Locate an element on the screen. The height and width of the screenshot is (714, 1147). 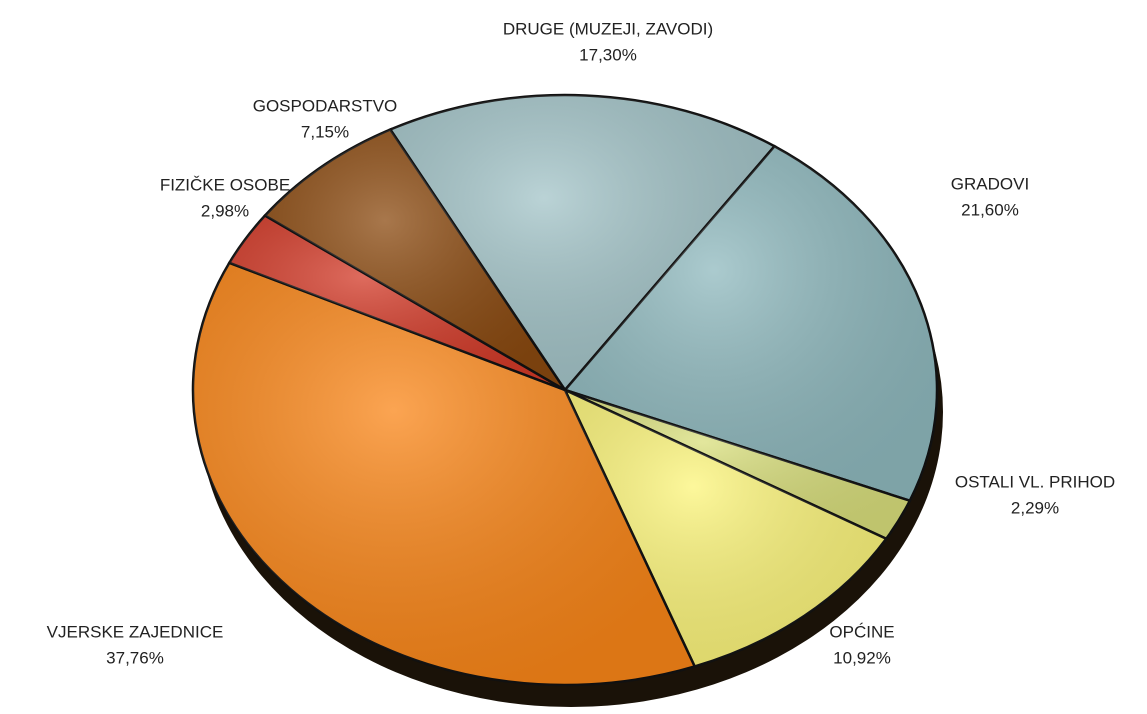
slice-value-label: 21,60% is located at coordinates (990, 209).